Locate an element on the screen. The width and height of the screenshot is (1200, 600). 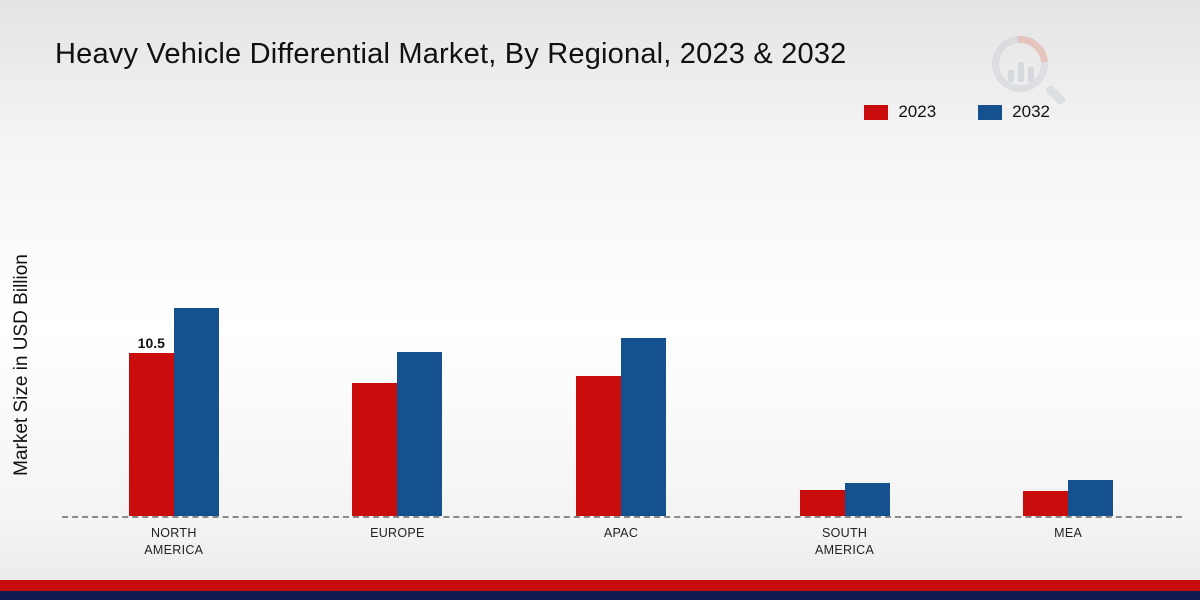
legend-swatch-2023 is located at coordinates (876, 112).